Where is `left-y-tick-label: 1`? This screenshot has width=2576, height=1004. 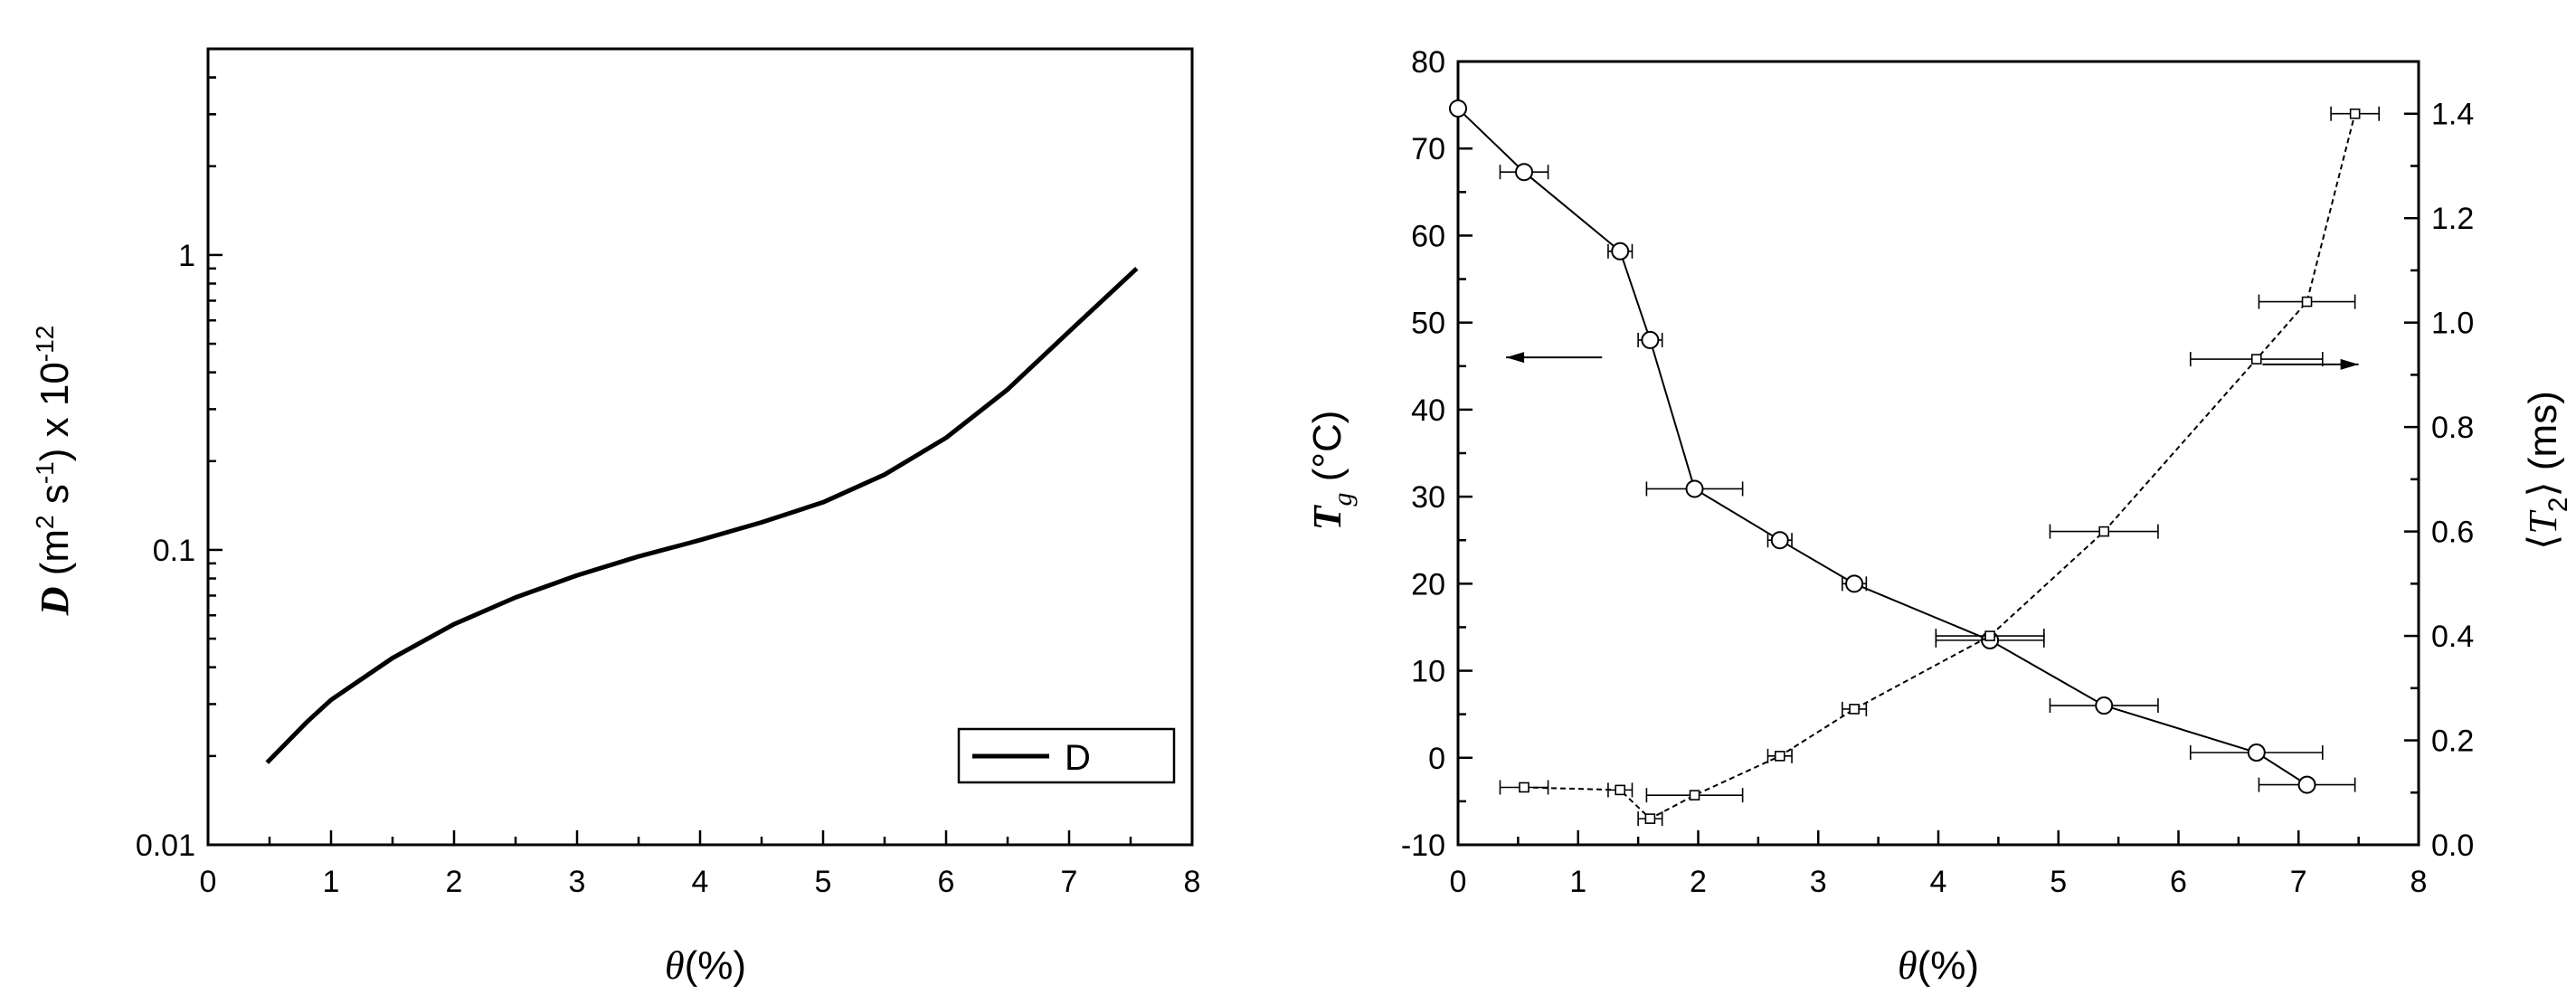
left-y-tick-label: 1 is located at coordinates (186, 256).